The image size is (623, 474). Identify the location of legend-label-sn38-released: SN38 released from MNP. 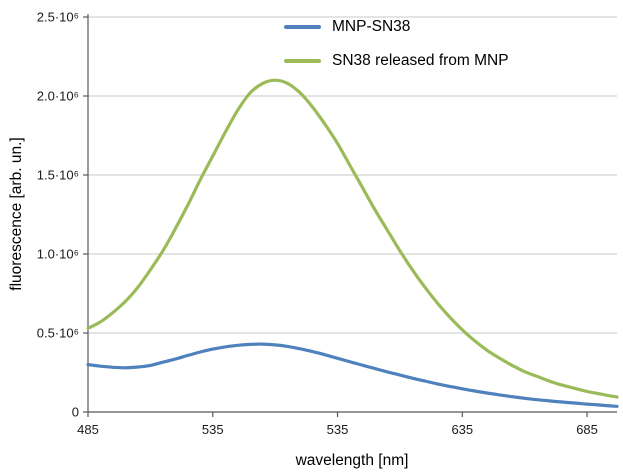
(420, 60).